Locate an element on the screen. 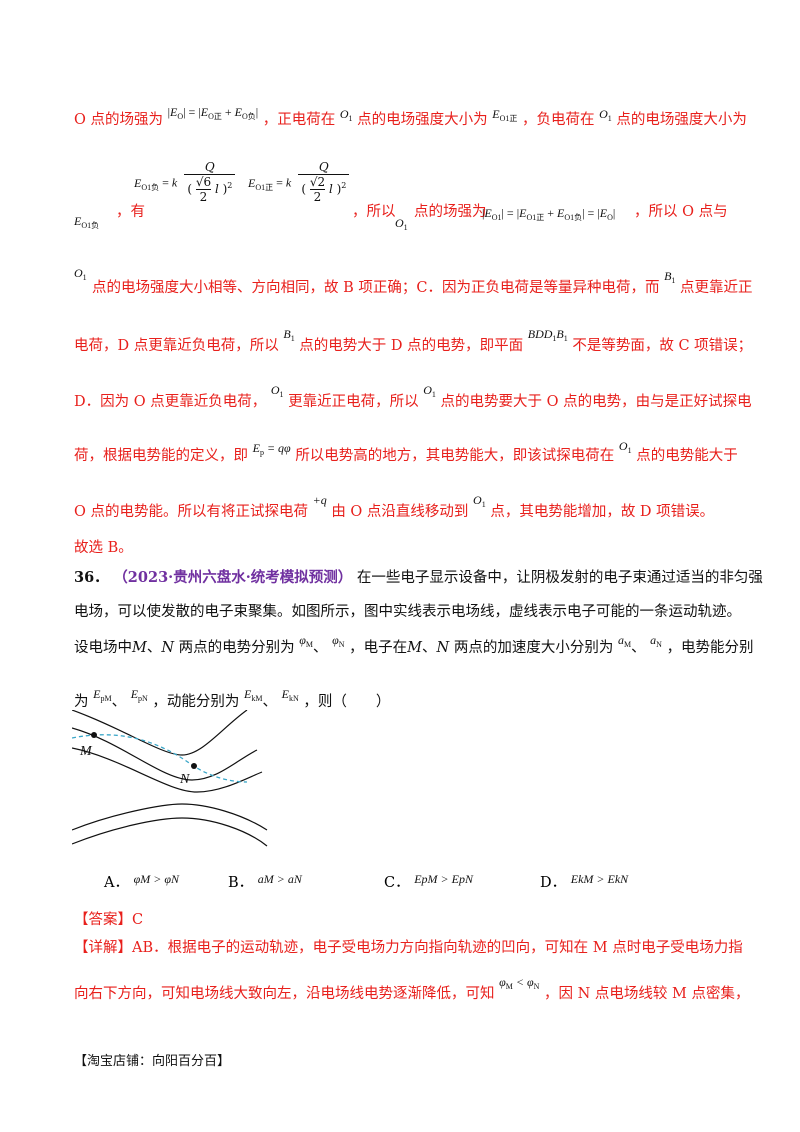 The height and width of the screenshot is (1132, 800). text: 为 is located at coordinates (81, 702).